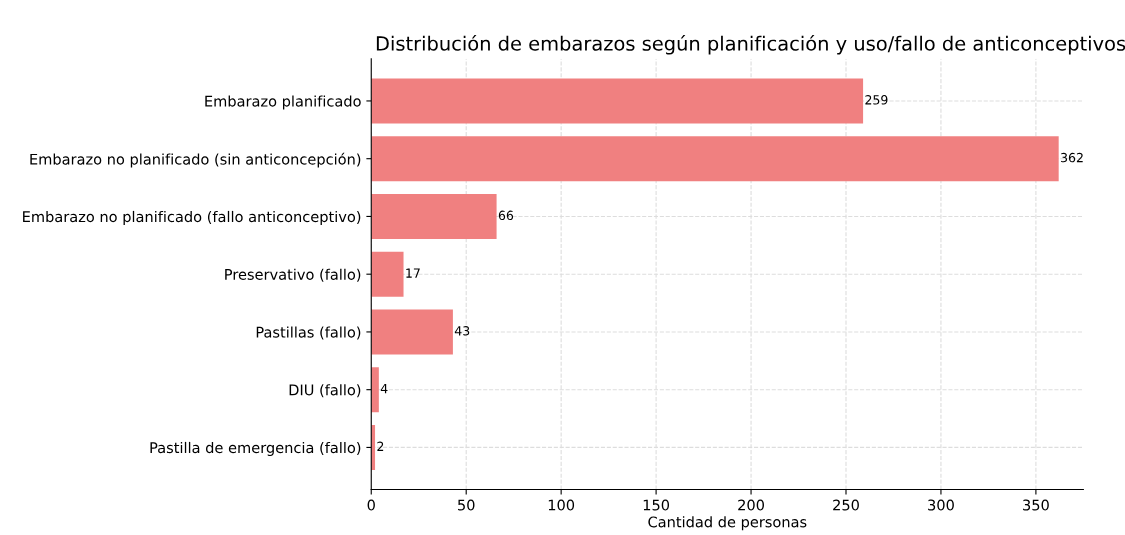 This screenshot has width=1125, height=535. I want to click on x-tick-label: 50, so click(466, 505).